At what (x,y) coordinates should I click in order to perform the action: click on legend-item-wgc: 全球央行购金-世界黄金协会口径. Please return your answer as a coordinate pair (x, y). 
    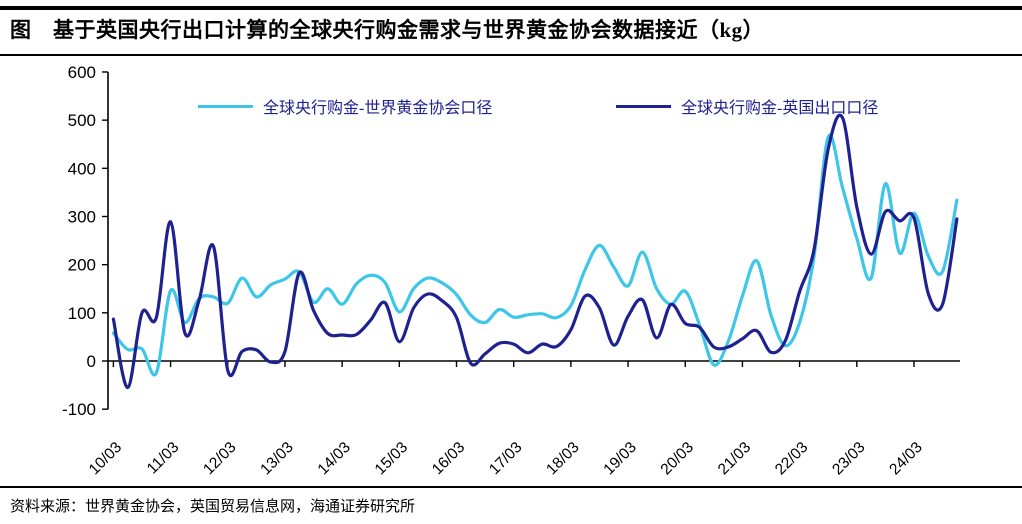
    Looking at the image, I should click on (345, 106).